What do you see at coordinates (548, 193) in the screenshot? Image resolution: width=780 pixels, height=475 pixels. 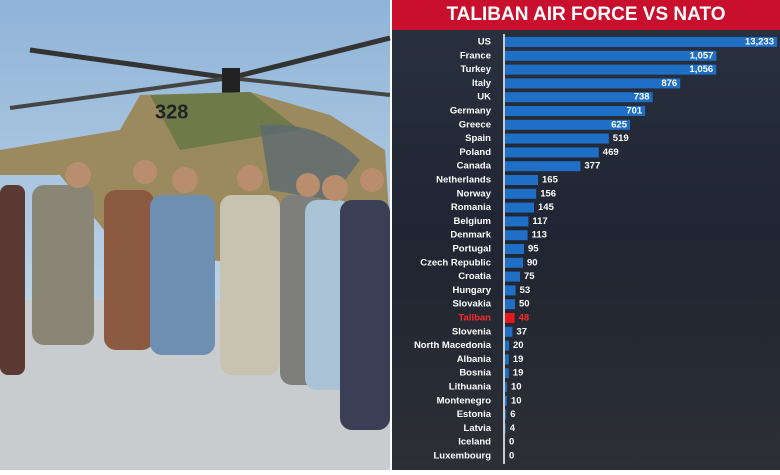 I see `value-label: 156` at bounding box center [548, 193].